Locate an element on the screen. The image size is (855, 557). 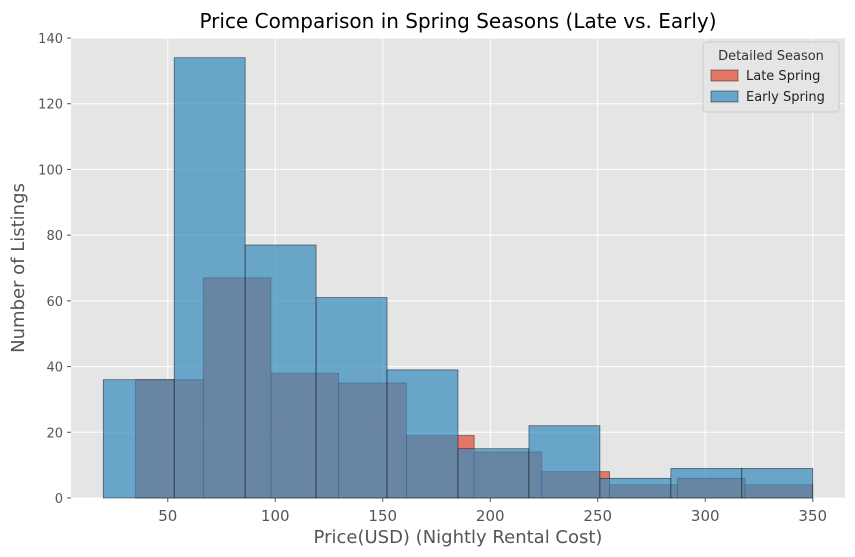
y-tick-label: 20 is located at coordinates (54, 433).